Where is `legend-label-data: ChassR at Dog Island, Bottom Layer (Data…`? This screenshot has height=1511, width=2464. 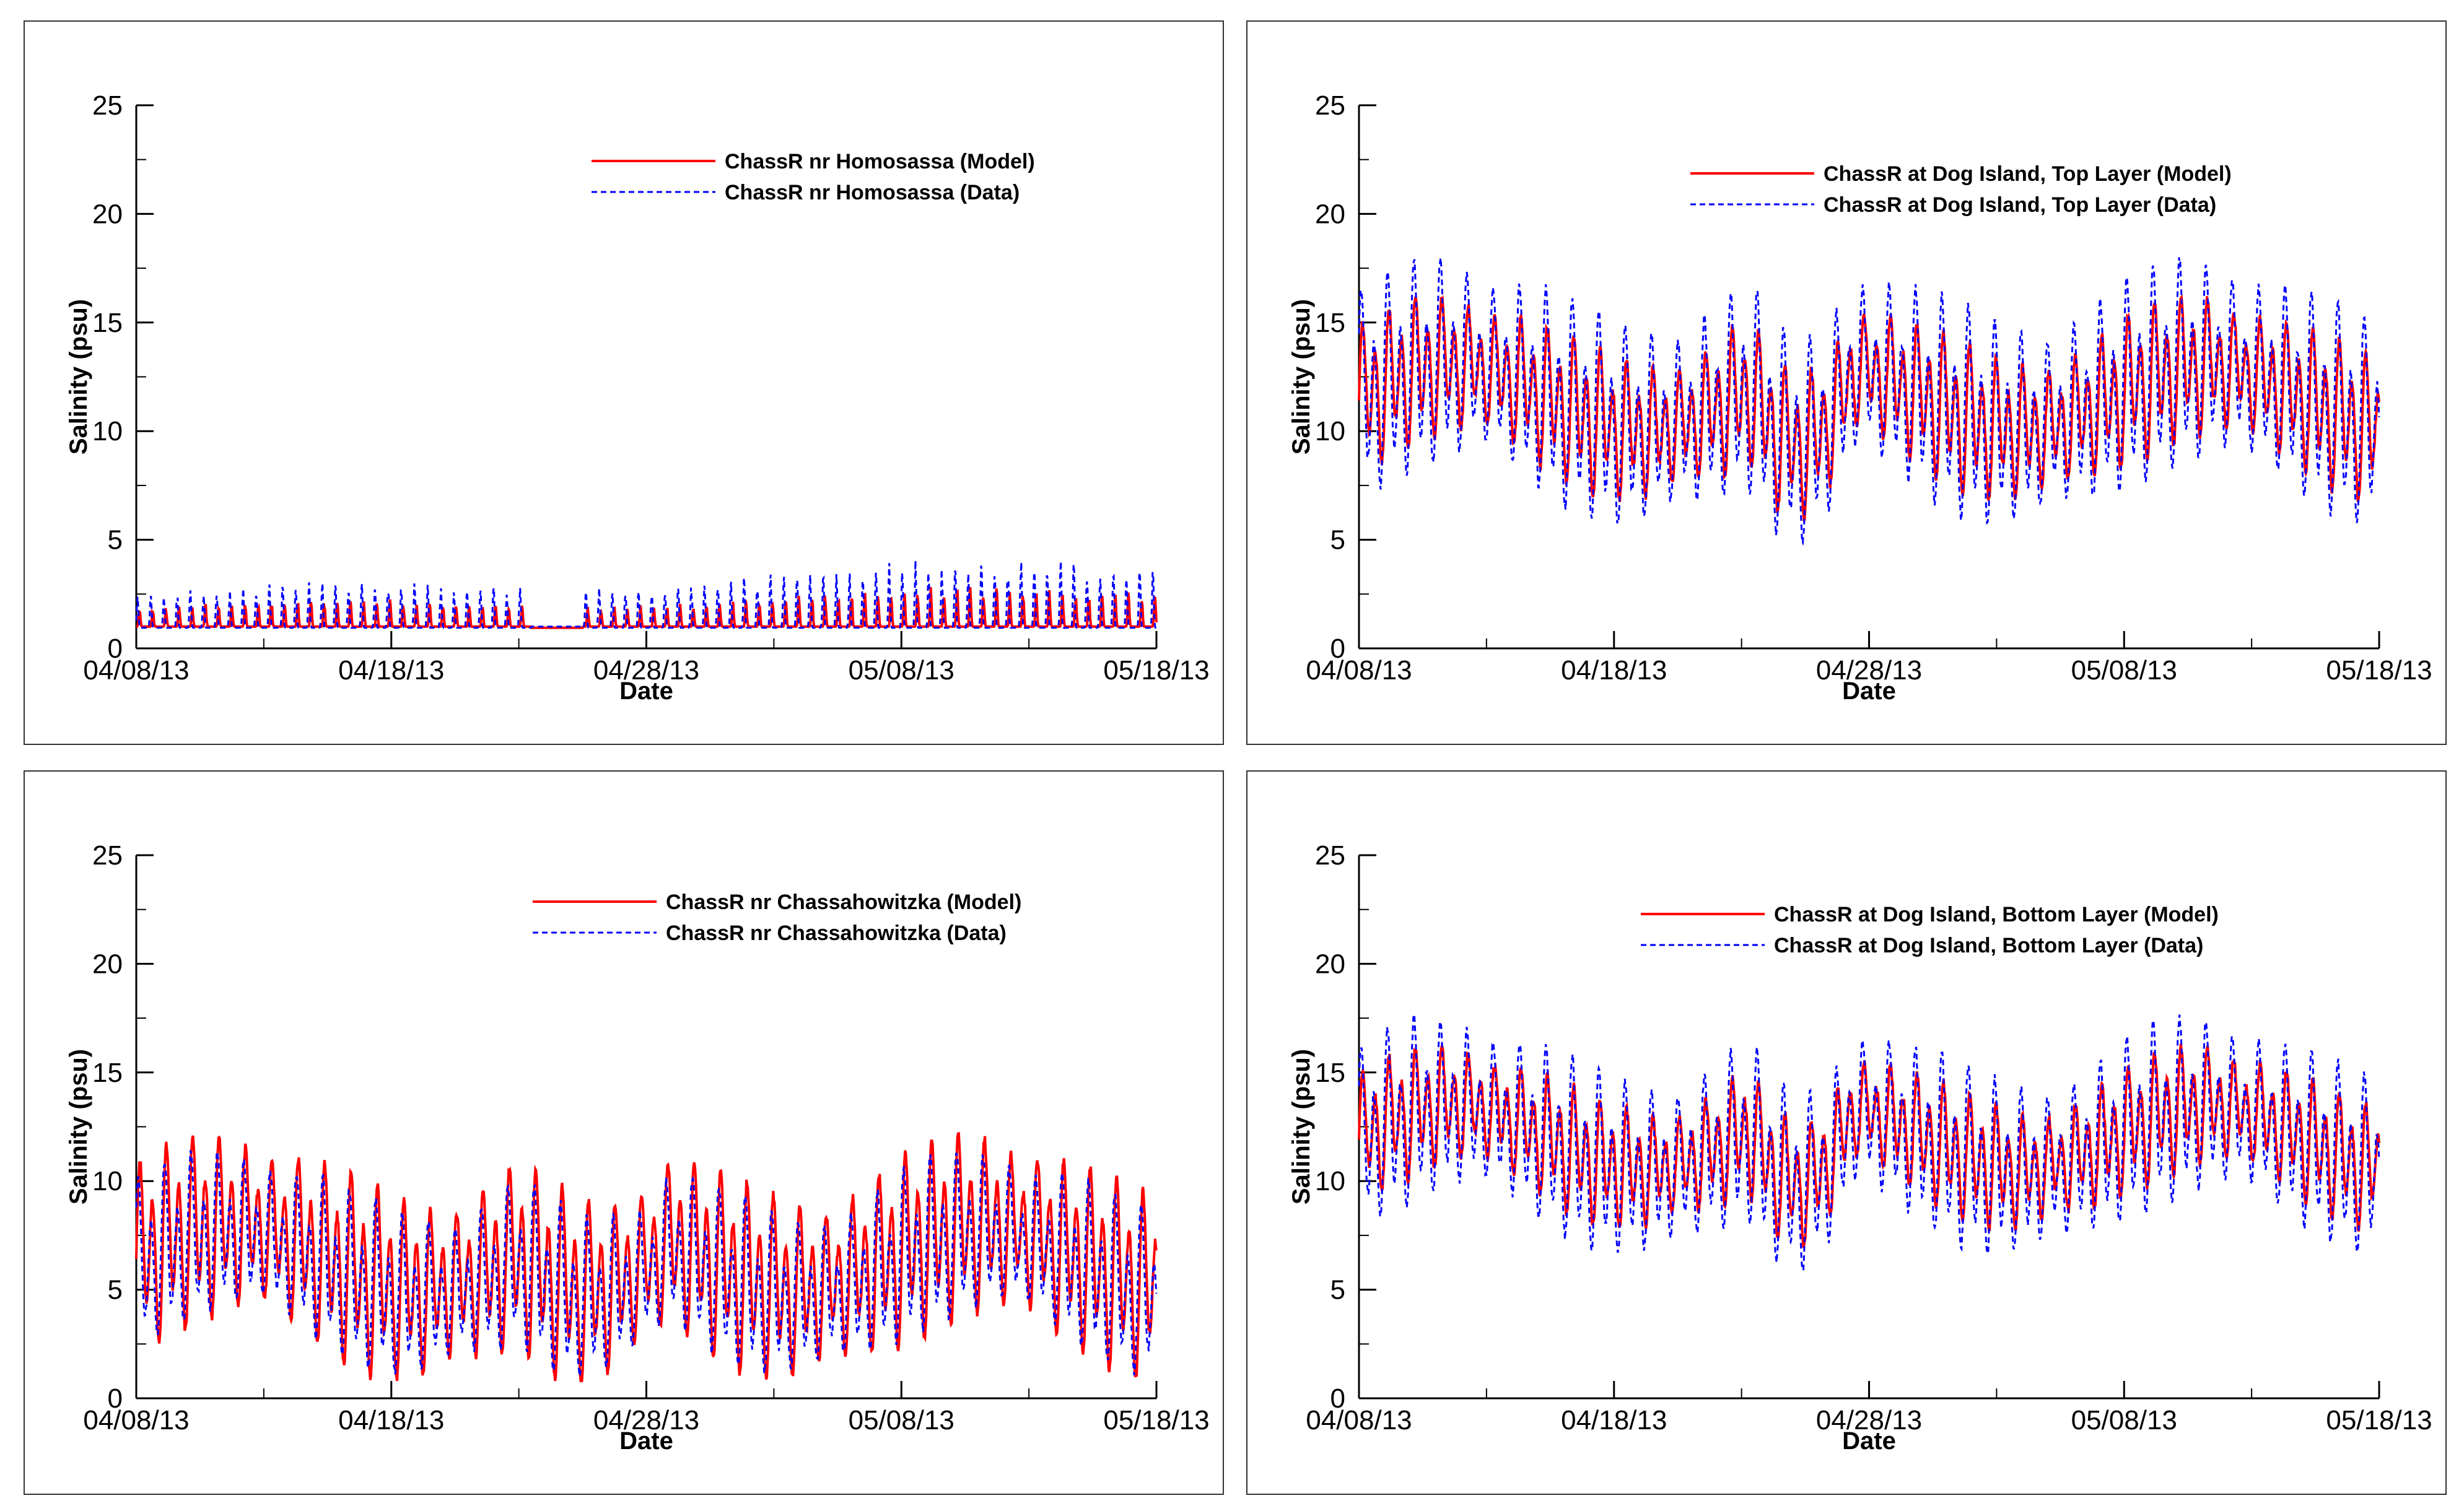 legend-label-data: ChassR at Dog Island, Bottom Layer (Data… is located at coordinates (1989, 945).